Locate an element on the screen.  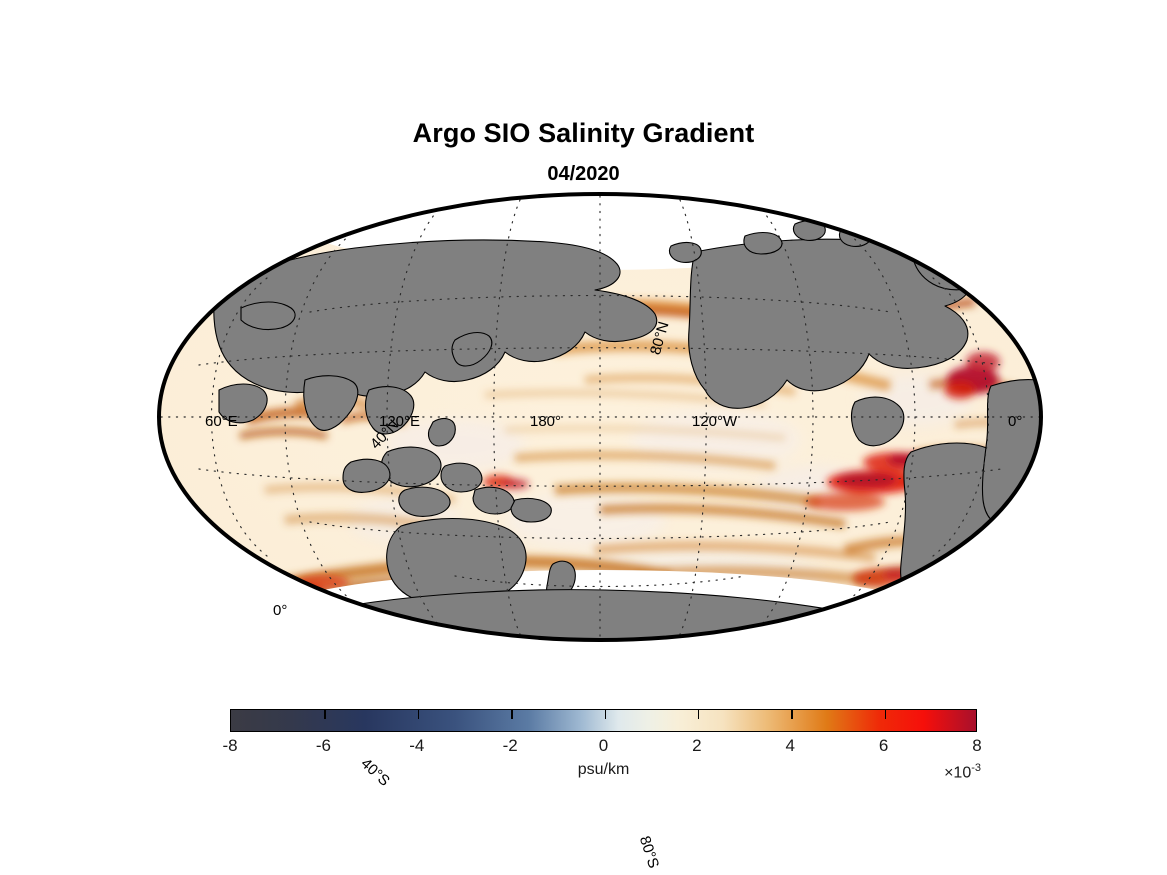
colorbar-tick-label: 0 is located at coordinates (603, 745).